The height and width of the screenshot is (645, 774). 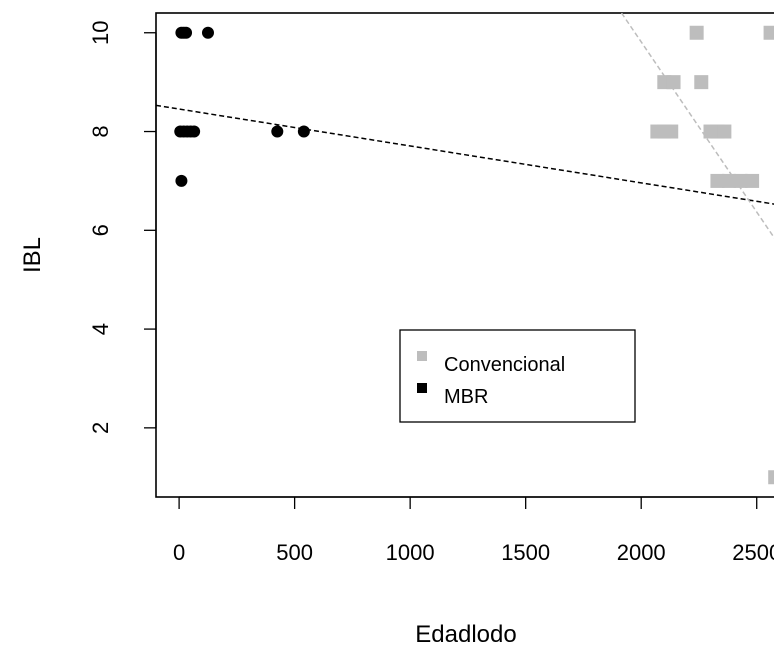 I want to click on legend-marker-convencional, so click(x=422, y=356).